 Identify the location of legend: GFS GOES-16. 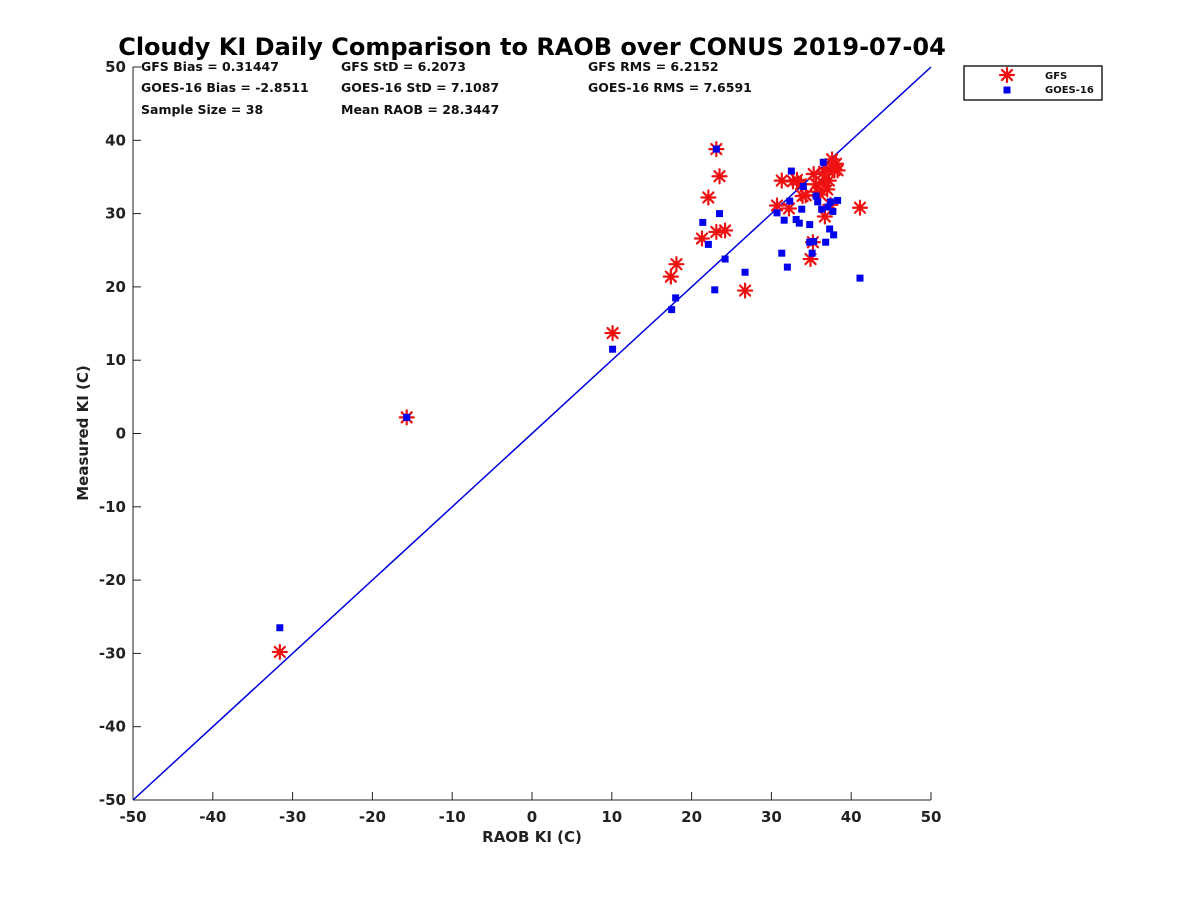
(1033, 83).